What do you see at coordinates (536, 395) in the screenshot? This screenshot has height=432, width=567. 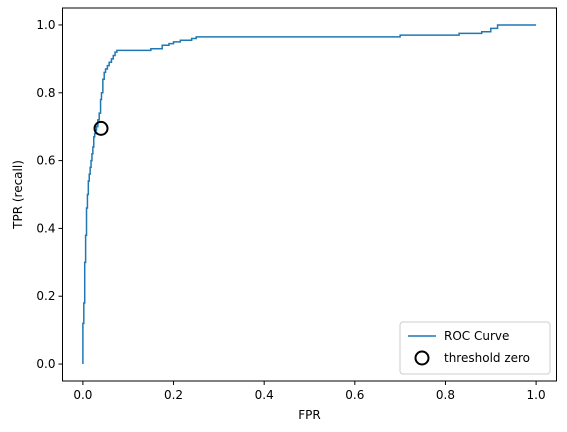 I see `x-tick-label: 1.0` at bounding box center [536, 395].